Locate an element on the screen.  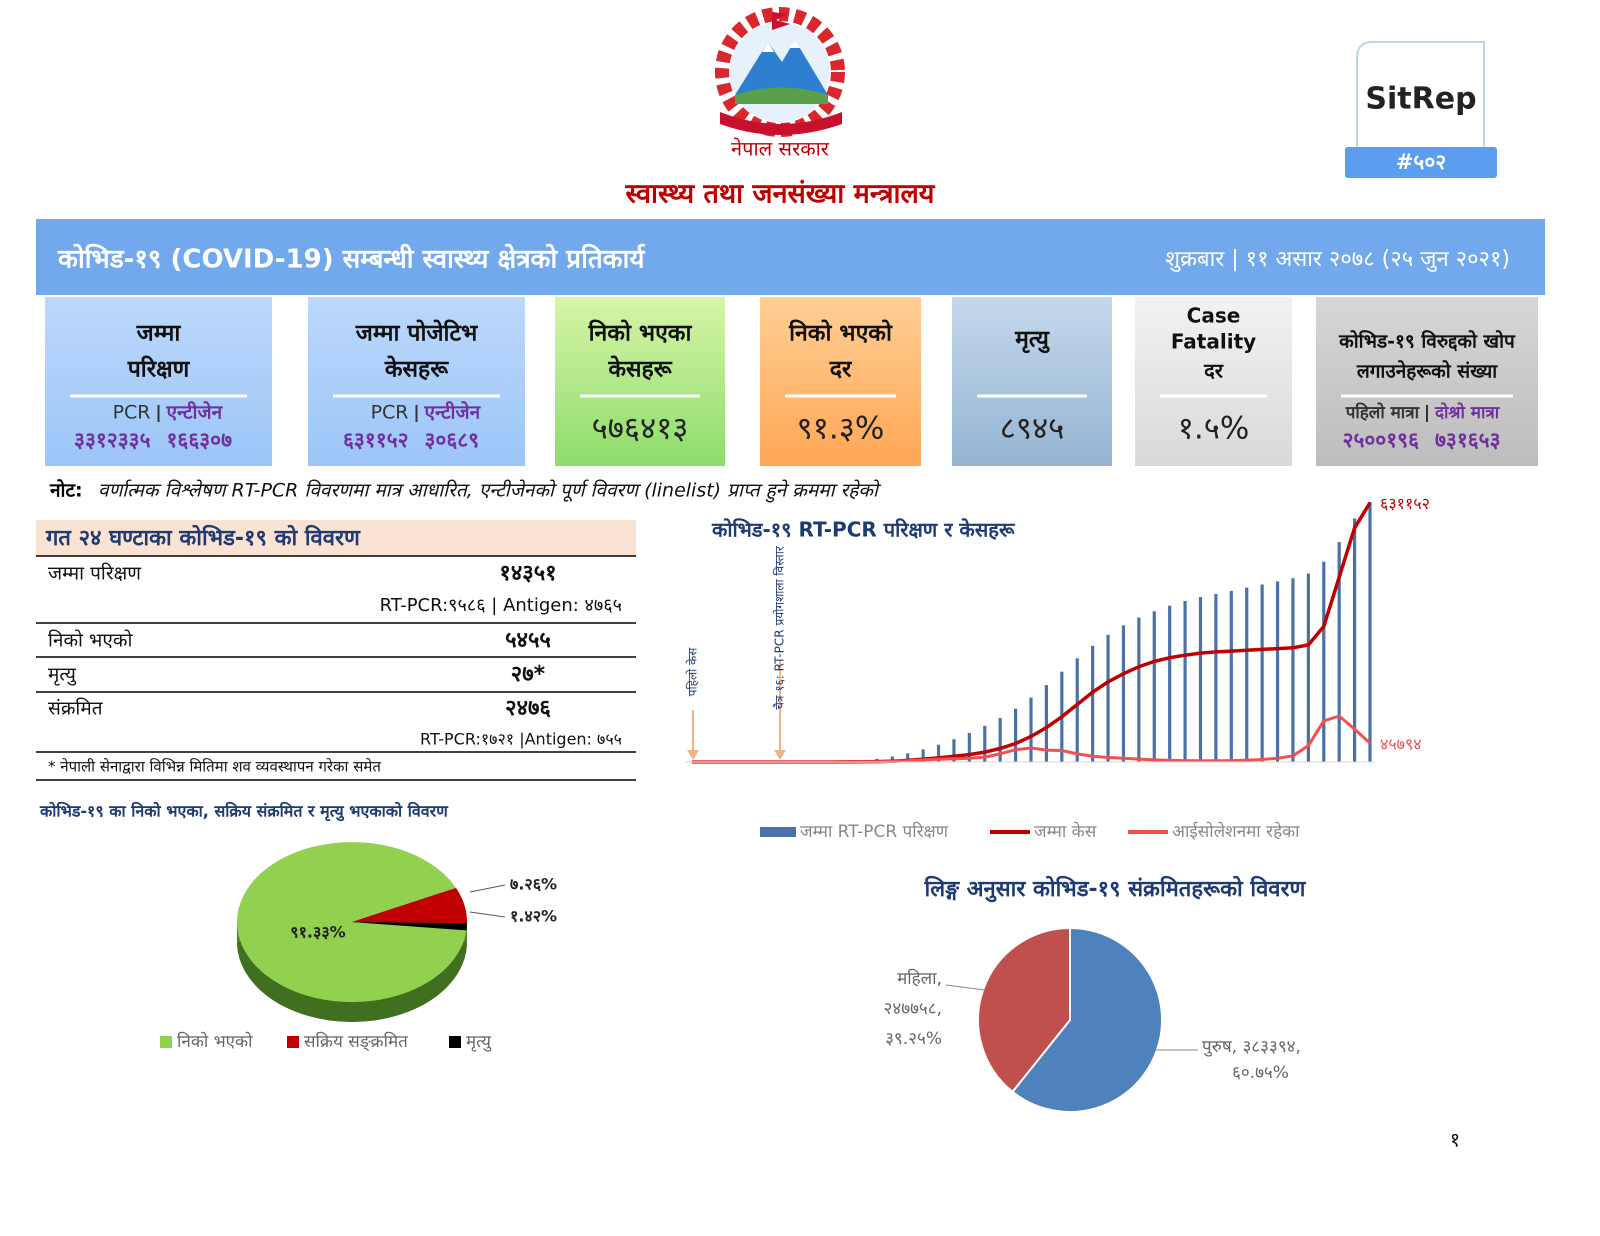
card-title: केसहरू is located at coordinates (639, 369).